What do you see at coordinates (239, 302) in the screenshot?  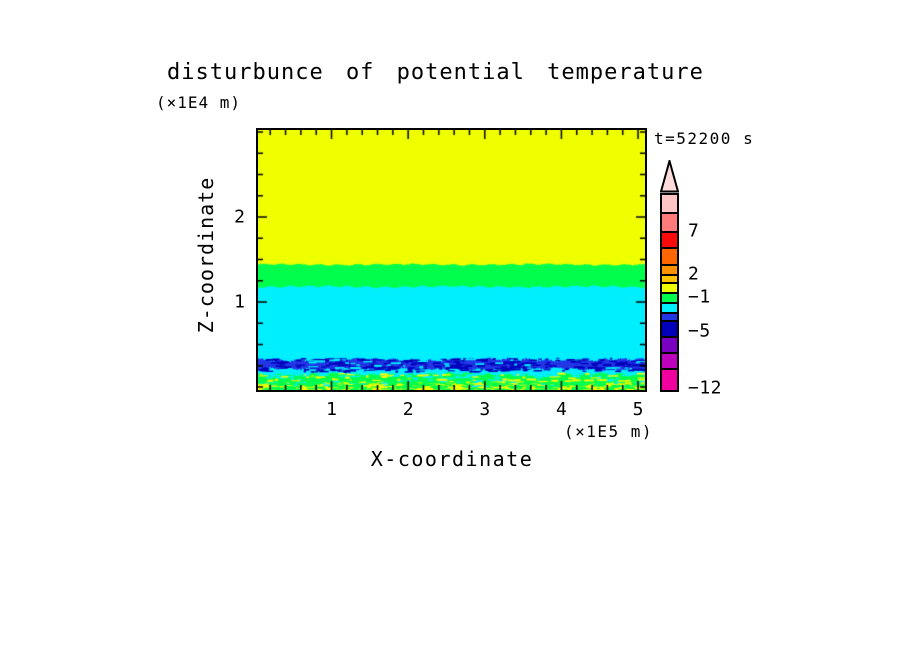 I see `y-tick-label: 1` at bounding box center [239, 302].